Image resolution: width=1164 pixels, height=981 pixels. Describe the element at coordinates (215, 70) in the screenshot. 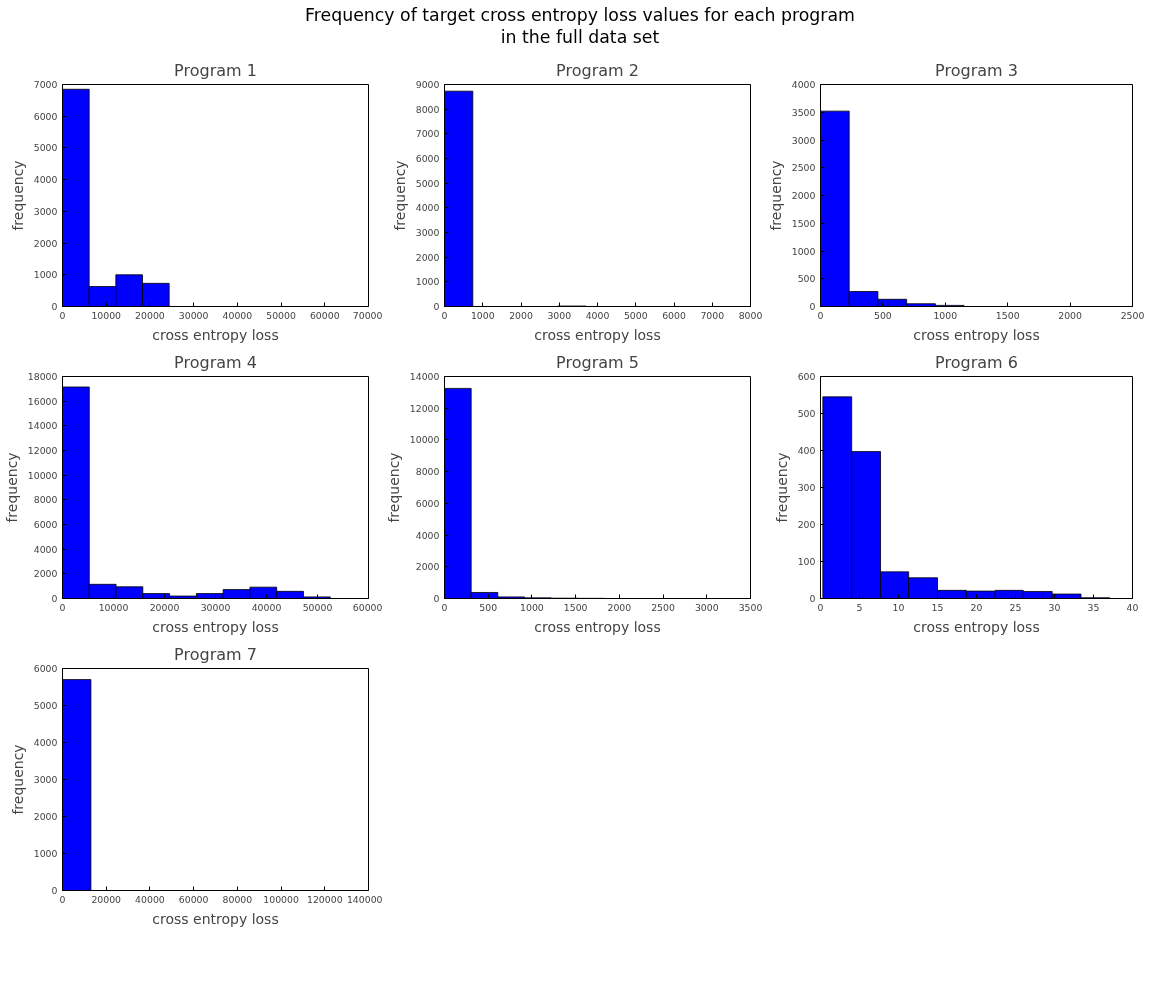

I see `chart-title: Program 1` at that location.